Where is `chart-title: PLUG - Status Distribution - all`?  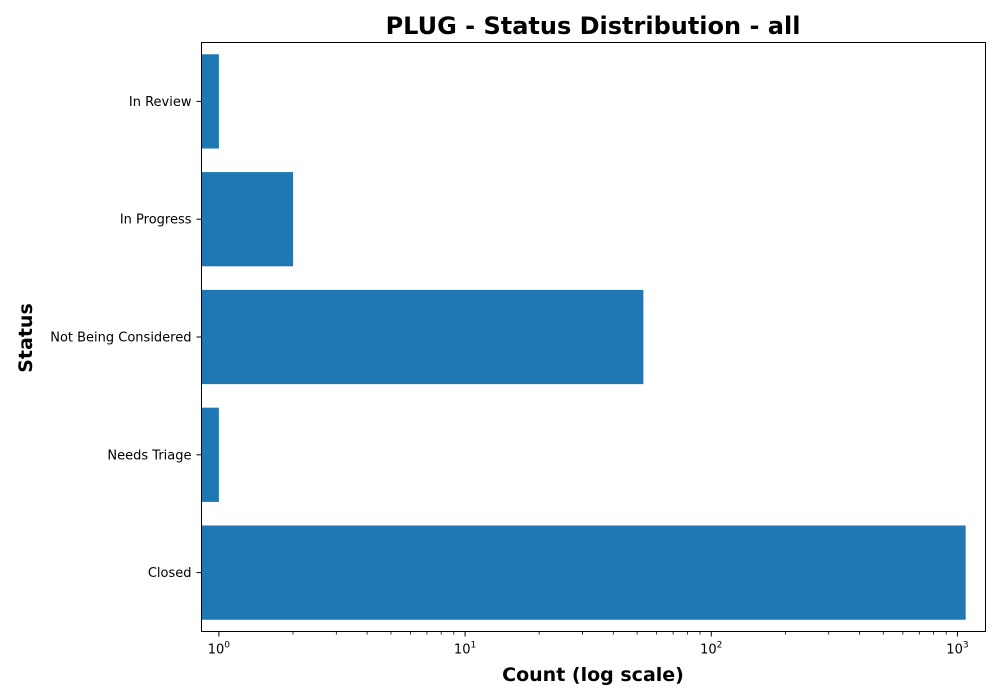 chart-title: PLUG - Status Distribution - all is located at coordinates (593, 26).